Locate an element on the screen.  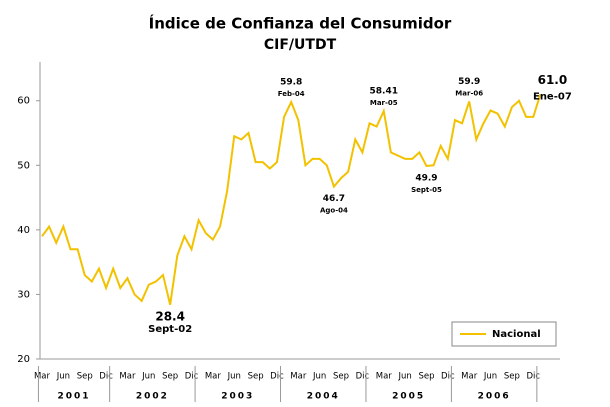
y-tick-label: 60 is located at coordinates (23, 101).